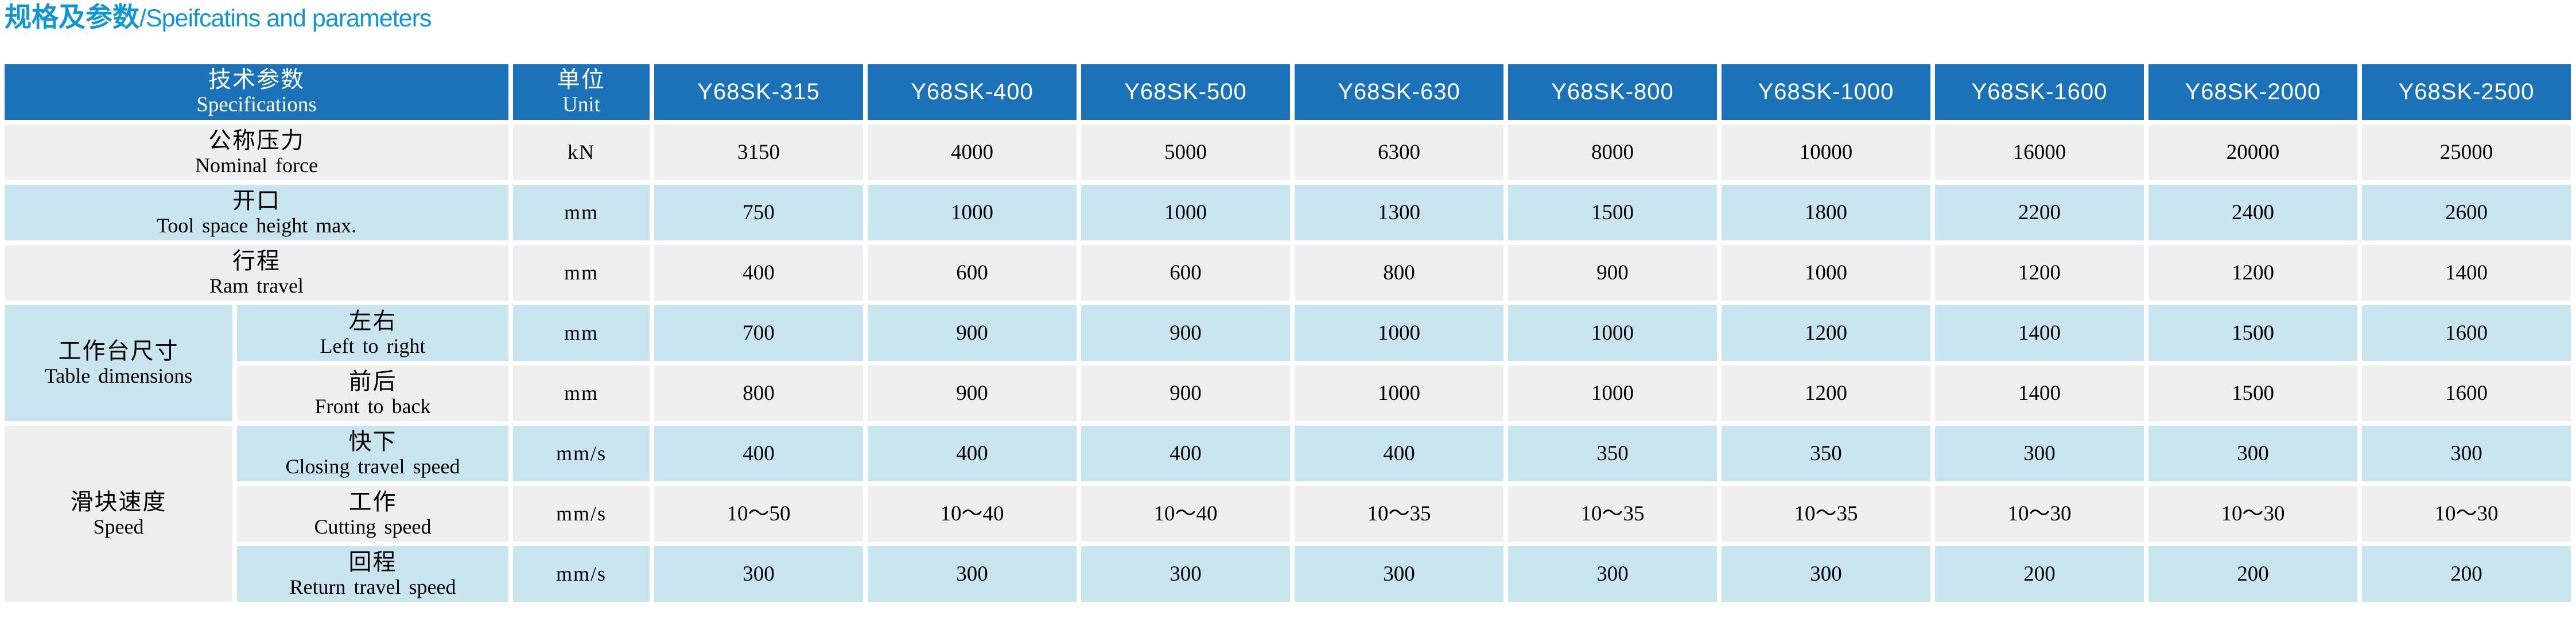 The image size is (2576, 634). Describe the element at coordinates (256, 105) in the screenshot. I see `spec-header-en: Specifications` at that location.